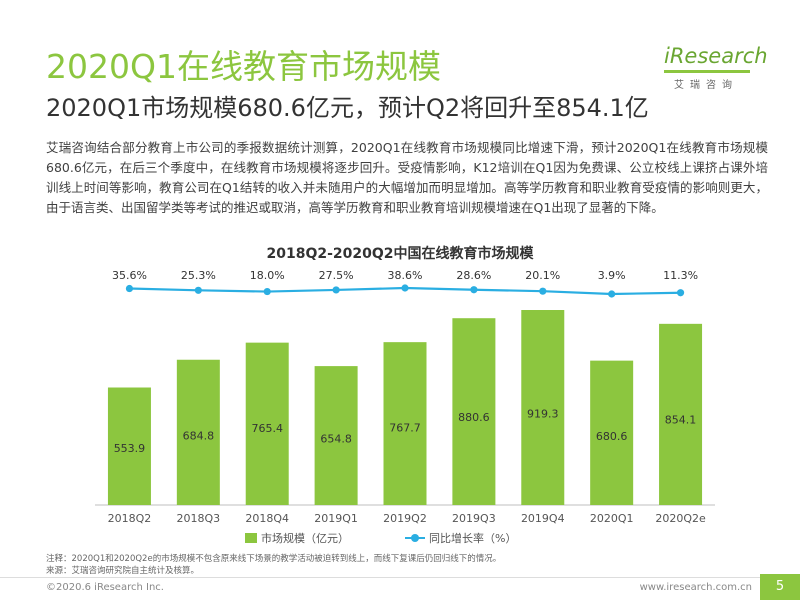 The height and width of the screenshot is (600, 800). What do you see at coordinates (267, 275) in the screenshot?
I see `growth-rate-label: 18.0%` at bounding box center [267, 275].